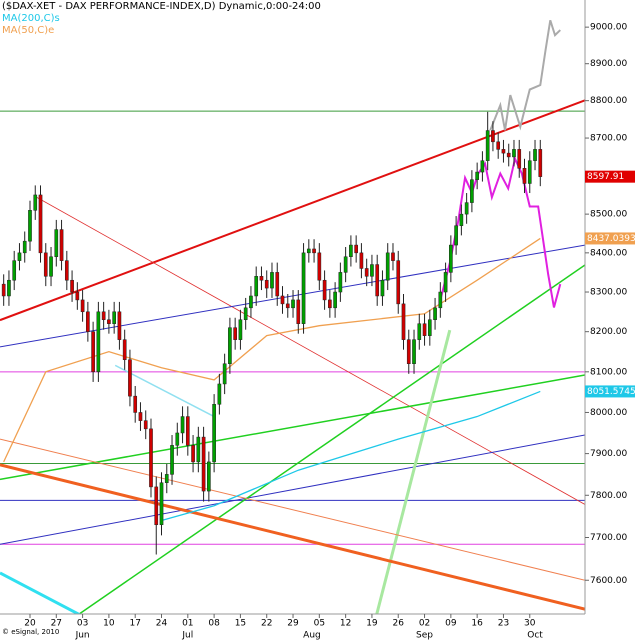  I want to click on x-tick-label: 09, so click(451, 624).